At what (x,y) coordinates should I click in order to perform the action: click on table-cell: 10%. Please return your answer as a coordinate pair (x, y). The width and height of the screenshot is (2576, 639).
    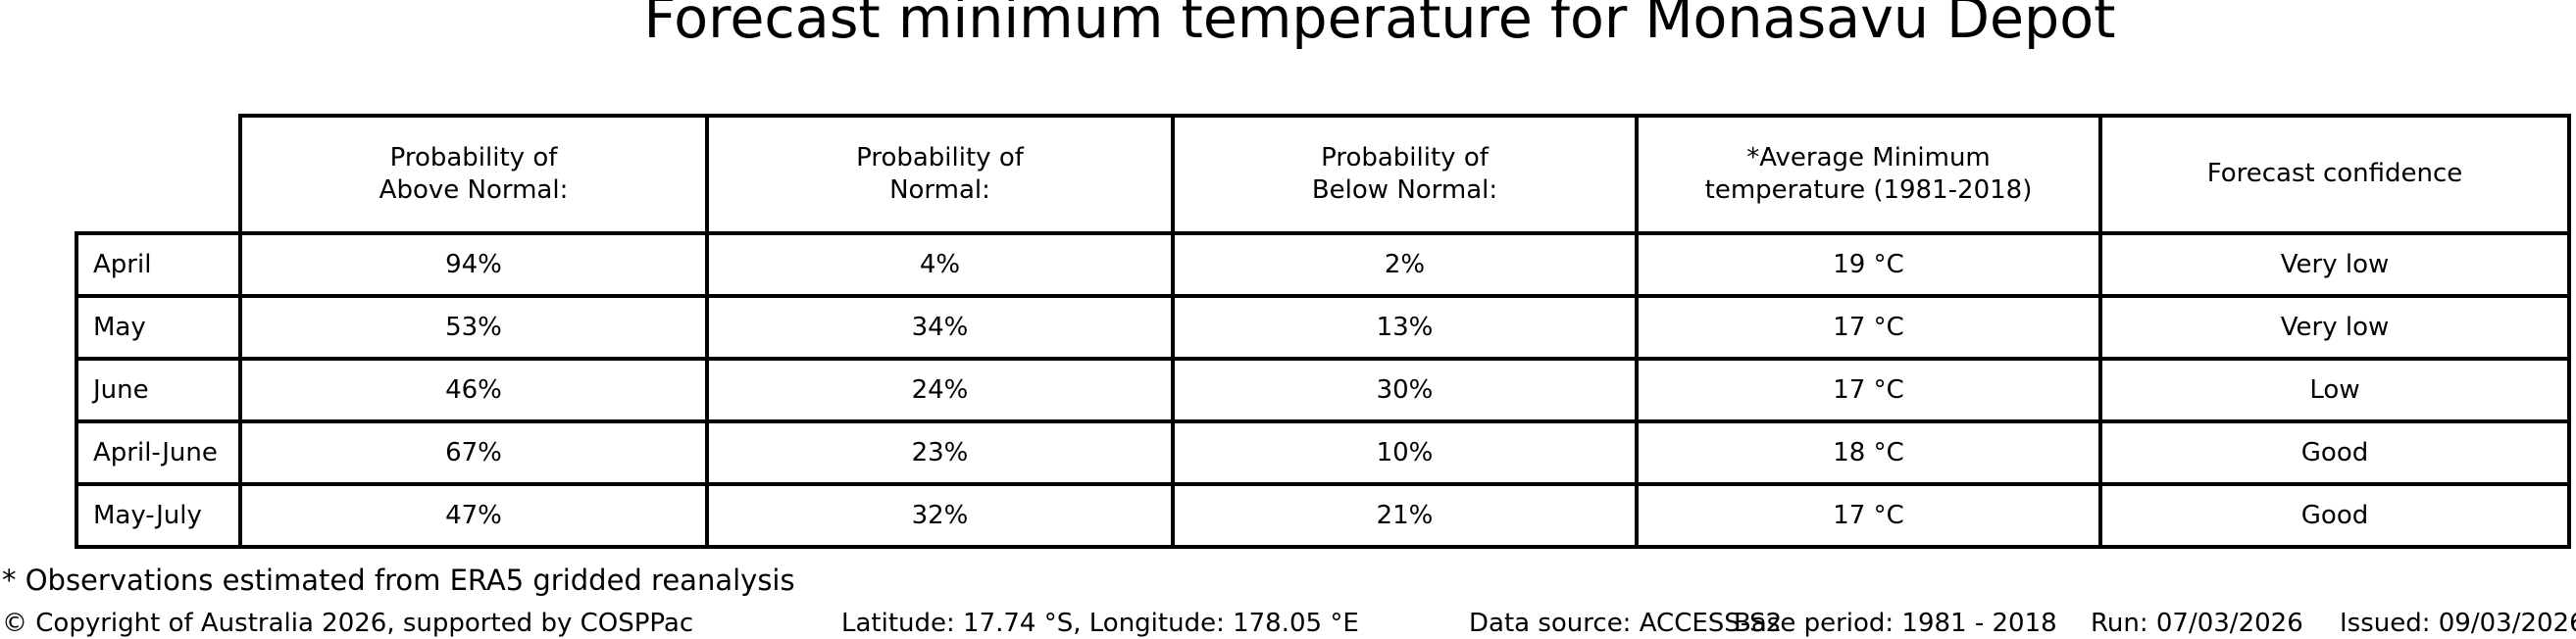
    Looking at the image, I should click on (1405, 452).